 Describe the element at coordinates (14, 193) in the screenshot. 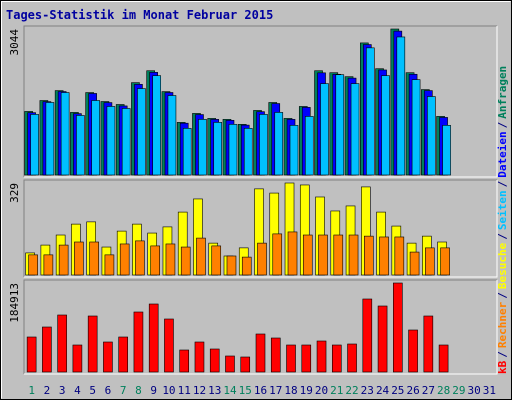

I see `y-tick-label: 329` at that location.